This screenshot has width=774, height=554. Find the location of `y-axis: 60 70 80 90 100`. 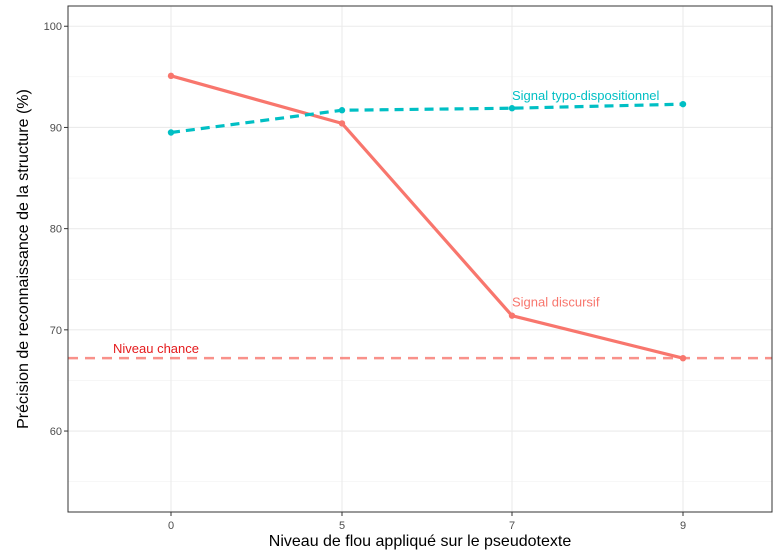

y-axis: 60 70 80 90 100 is located at coordinates (56, 229).